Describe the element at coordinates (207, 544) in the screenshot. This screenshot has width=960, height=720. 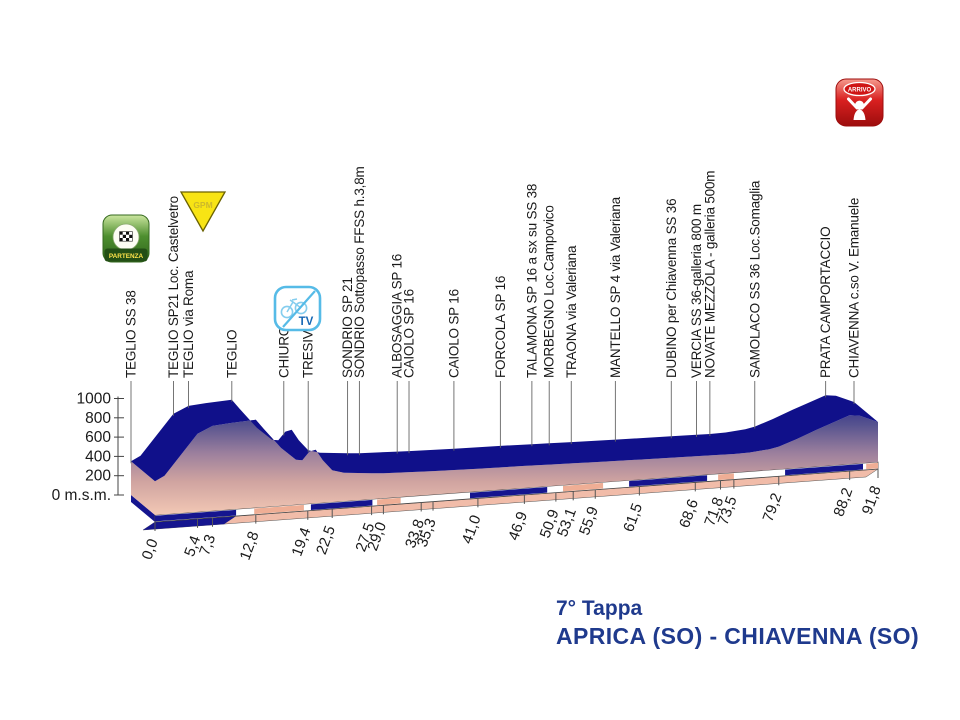
I see `km-label-2: 7,3` at that location.